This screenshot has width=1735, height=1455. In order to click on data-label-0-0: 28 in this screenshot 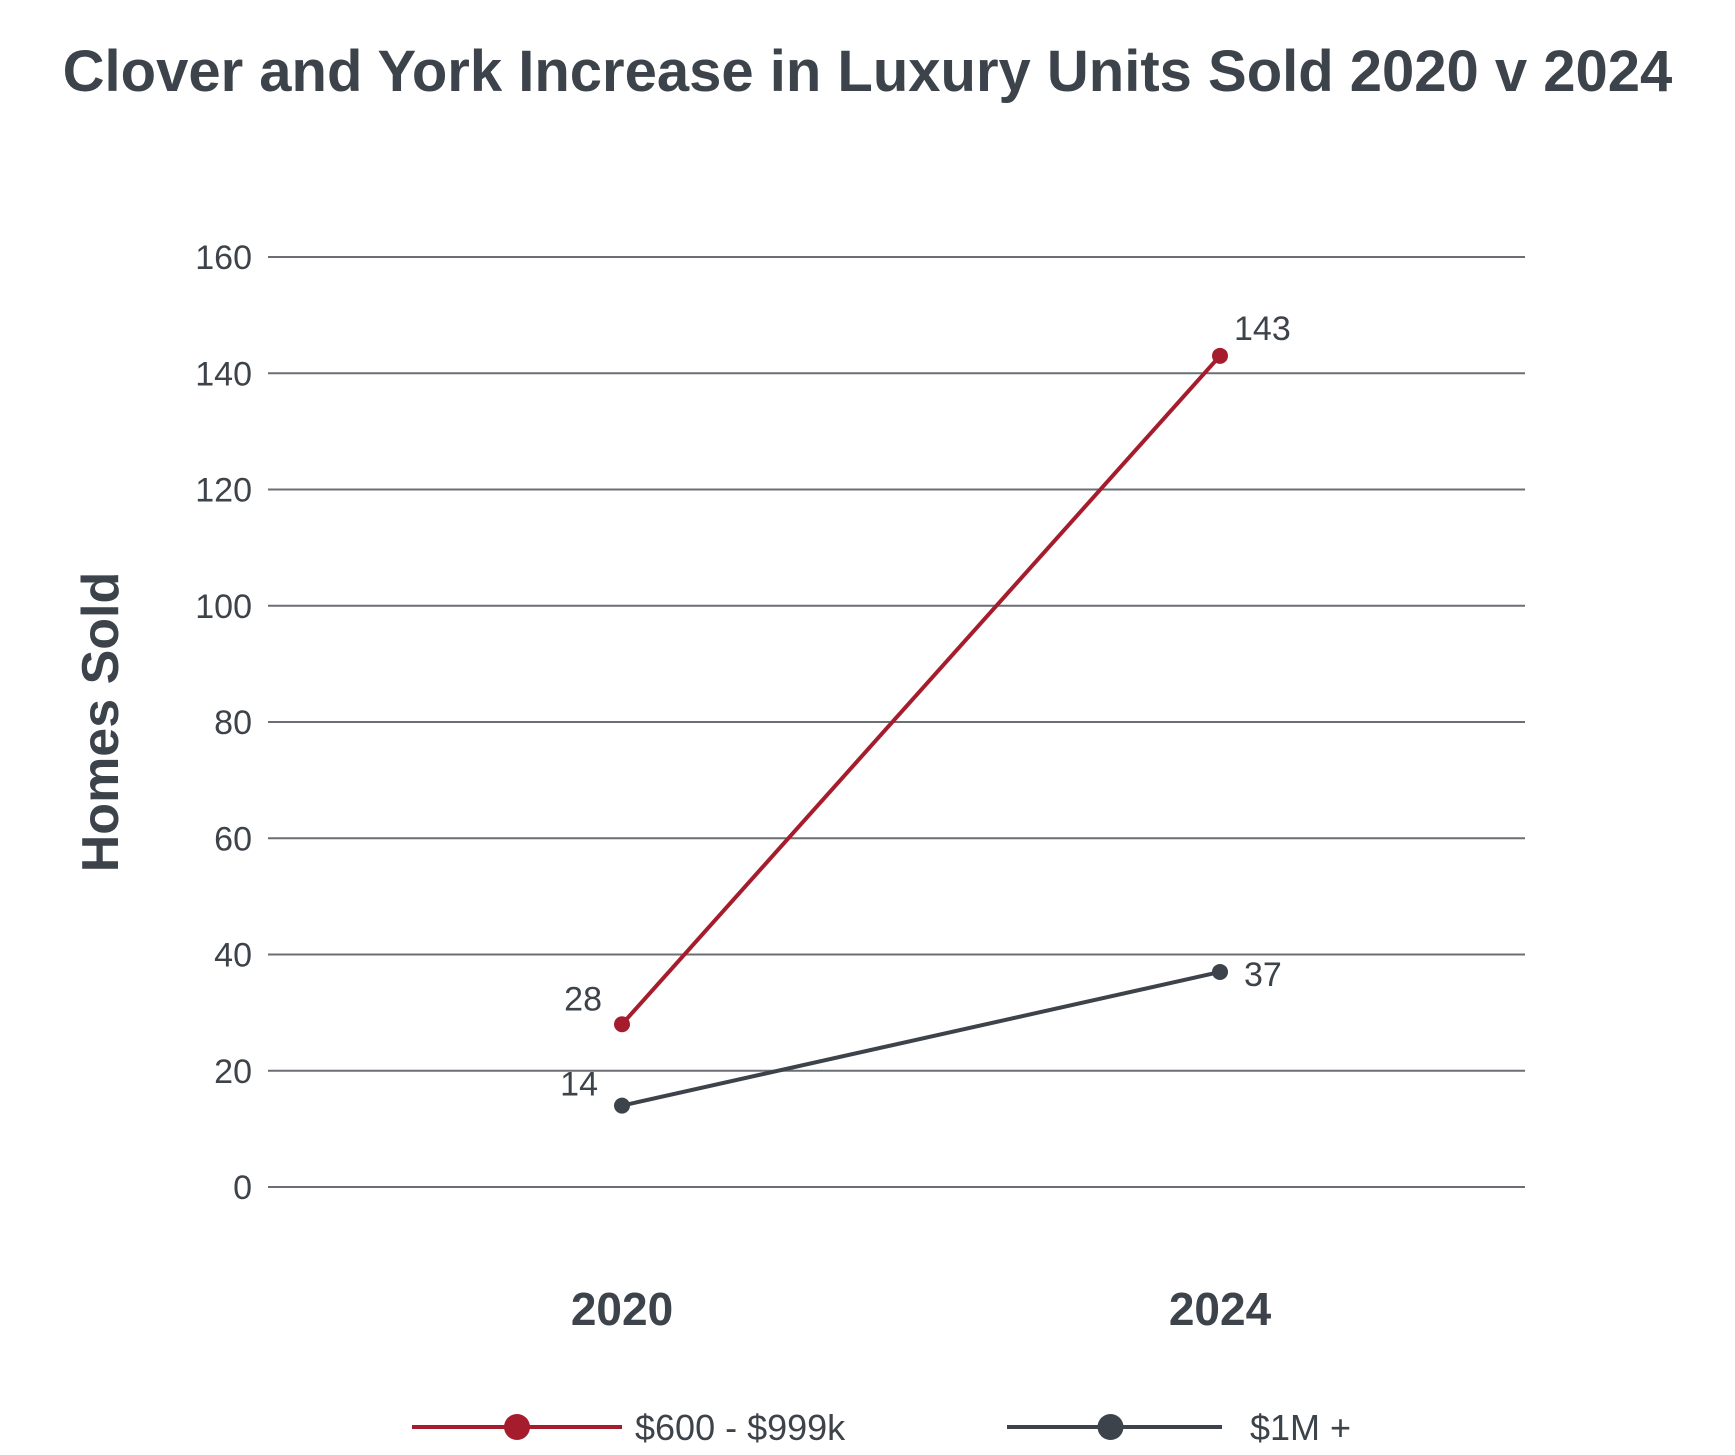, I will do `click(583, 999)`.